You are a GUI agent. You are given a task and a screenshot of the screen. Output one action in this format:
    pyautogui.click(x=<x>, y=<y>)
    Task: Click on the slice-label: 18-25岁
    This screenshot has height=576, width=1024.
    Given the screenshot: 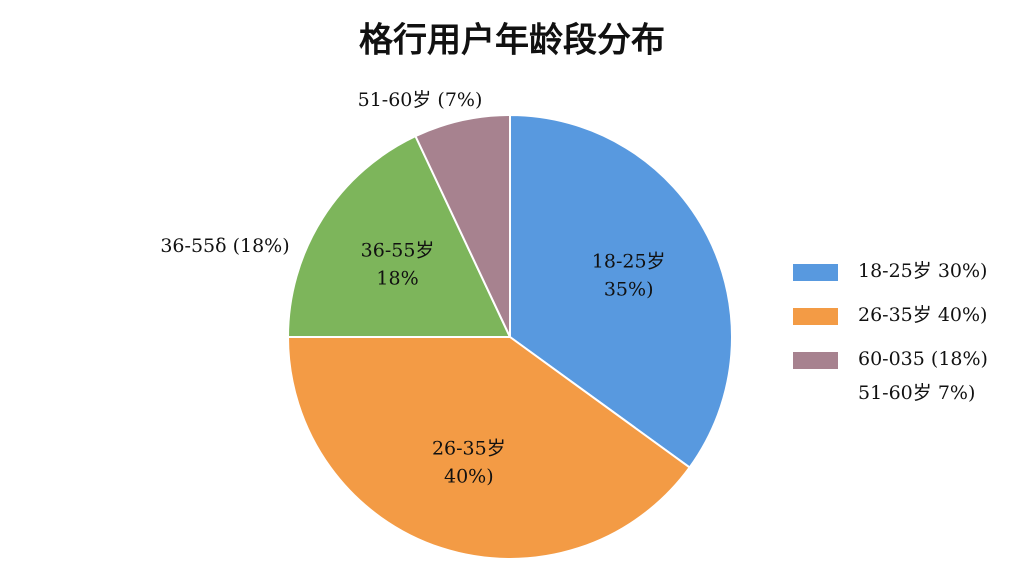 What is the action you would take?
    pyautogui.click(x=629, y=262)
    